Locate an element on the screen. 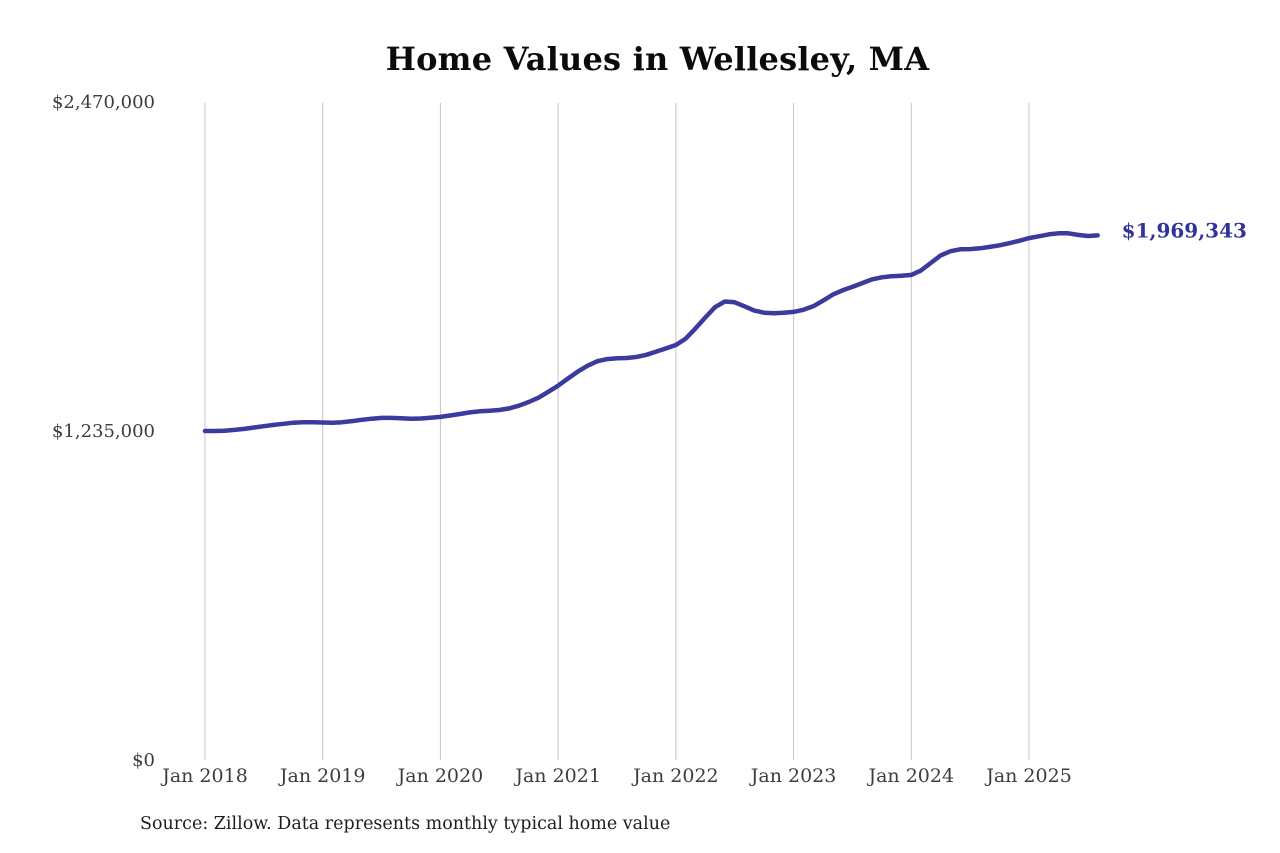  y-axis-tick-label: $1,235,000 is located at coordinates (103, 431).